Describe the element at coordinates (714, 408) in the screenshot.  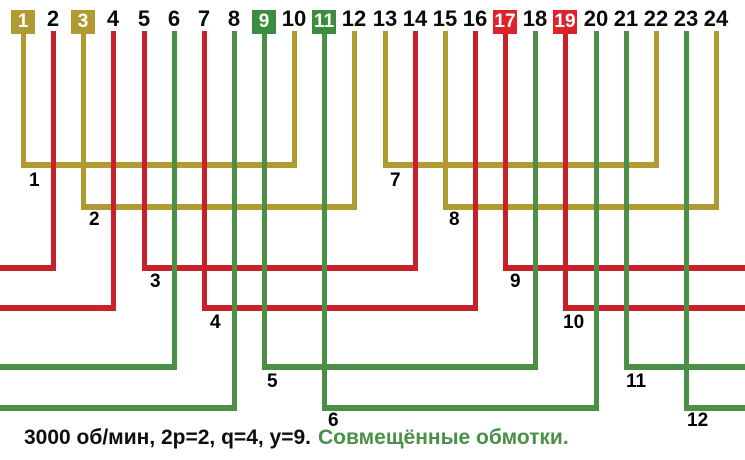
I see `coil-12-wire-horizontal-right` at that location.